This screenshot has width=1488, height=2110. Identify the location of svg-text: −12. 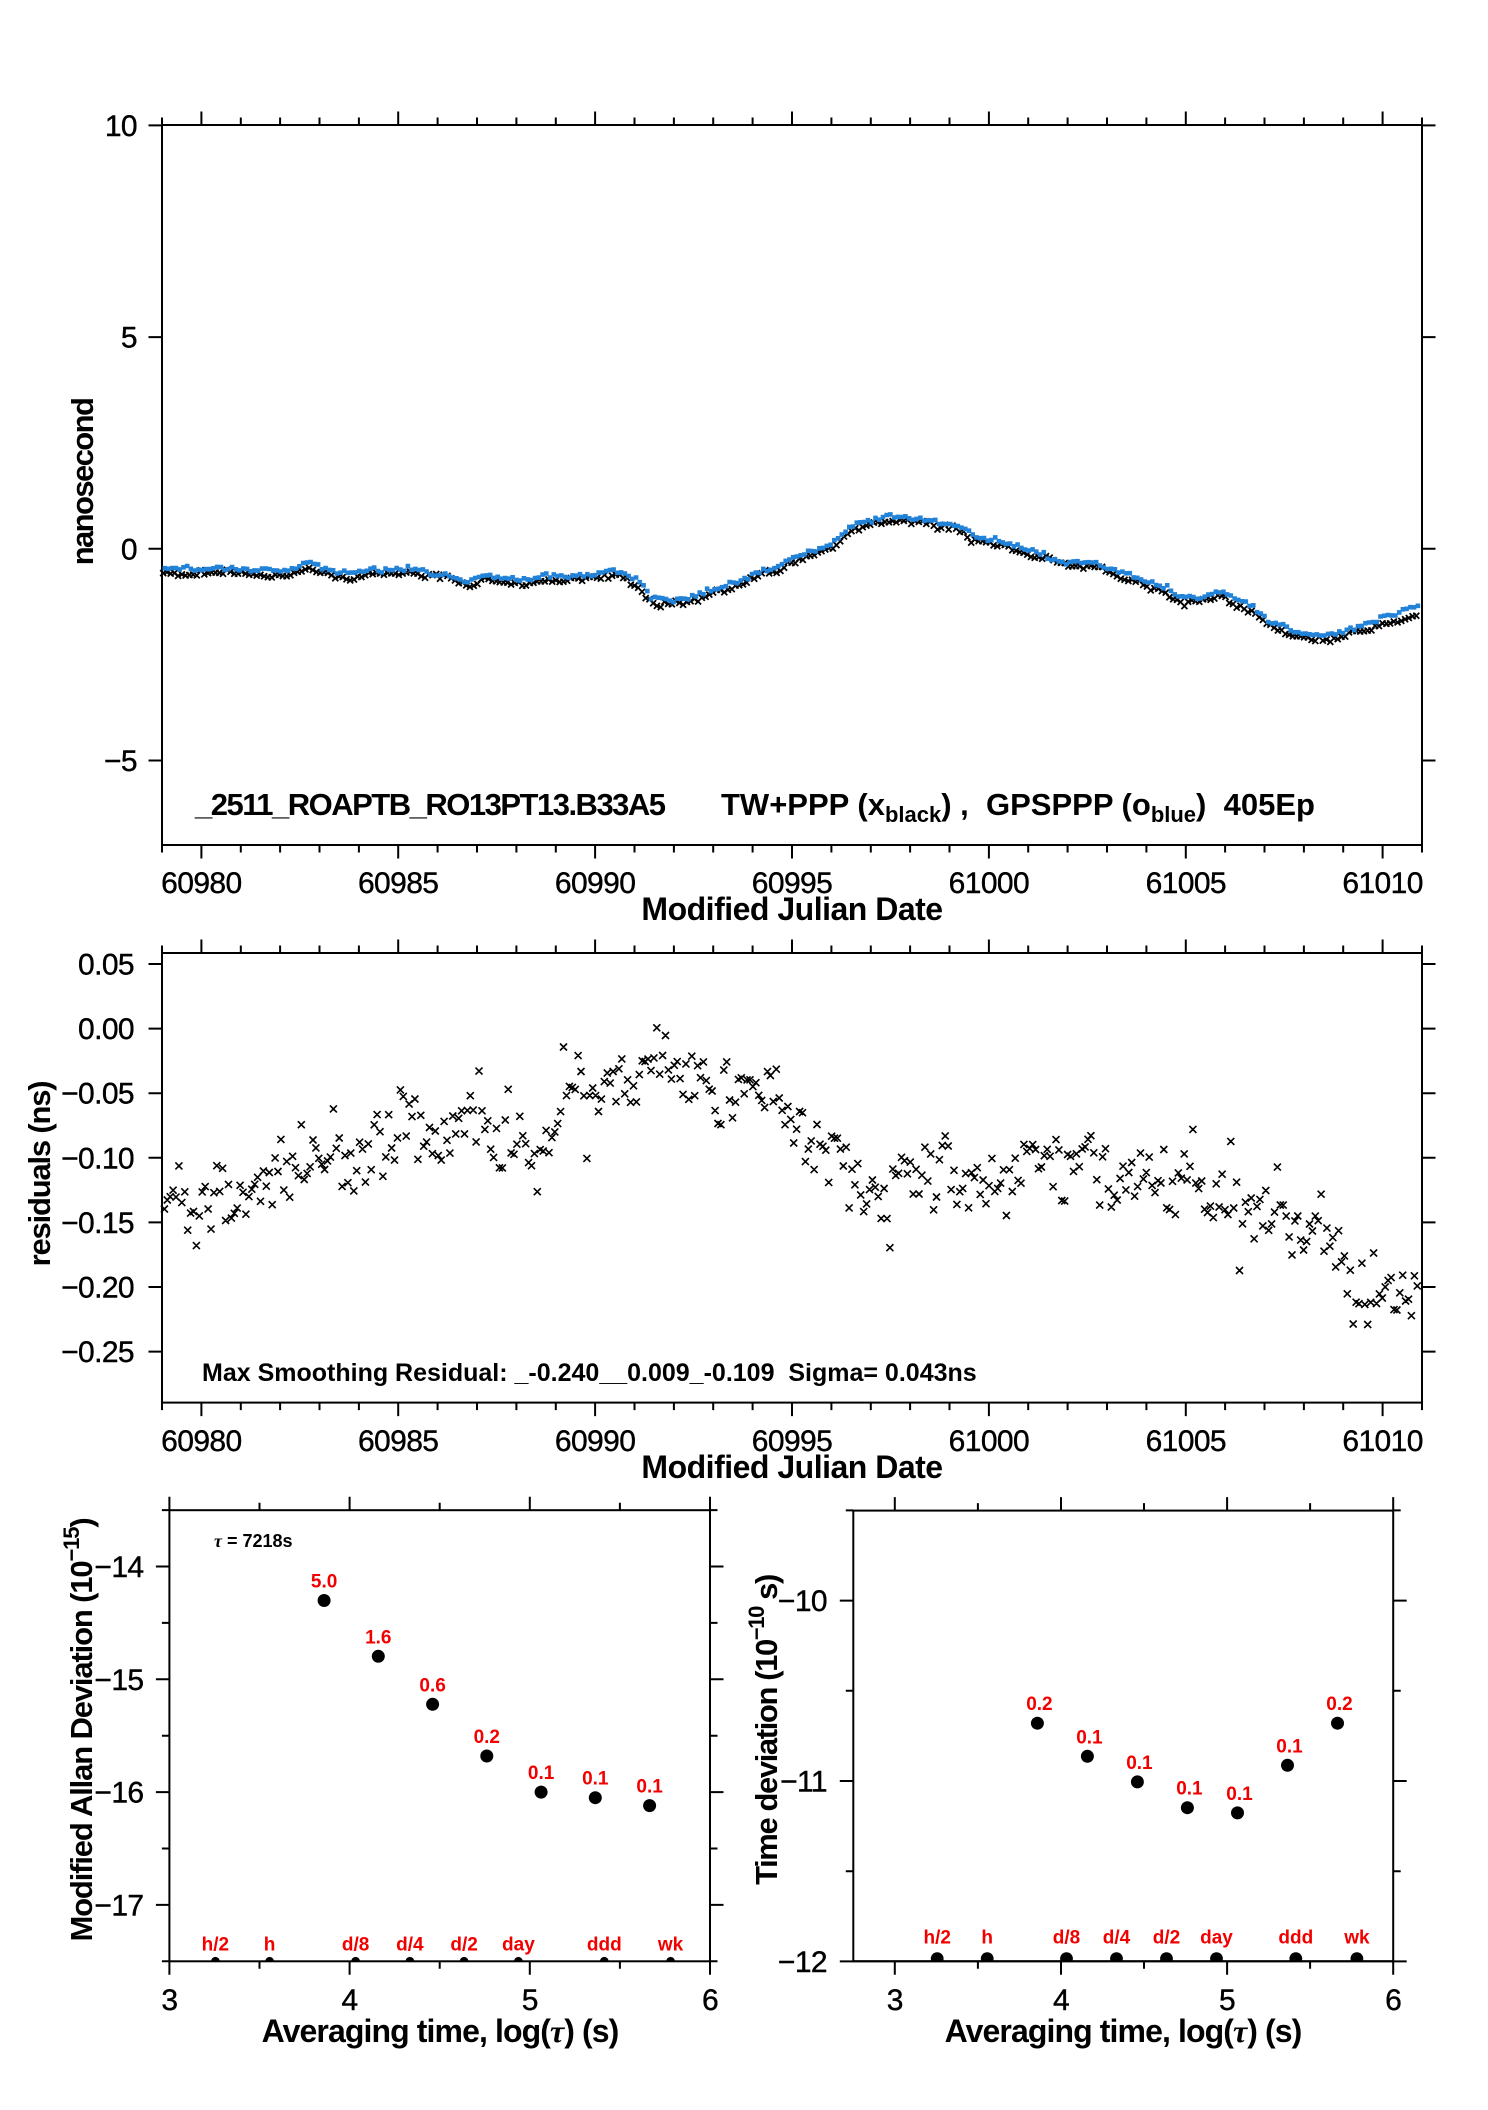
(802, 1962).